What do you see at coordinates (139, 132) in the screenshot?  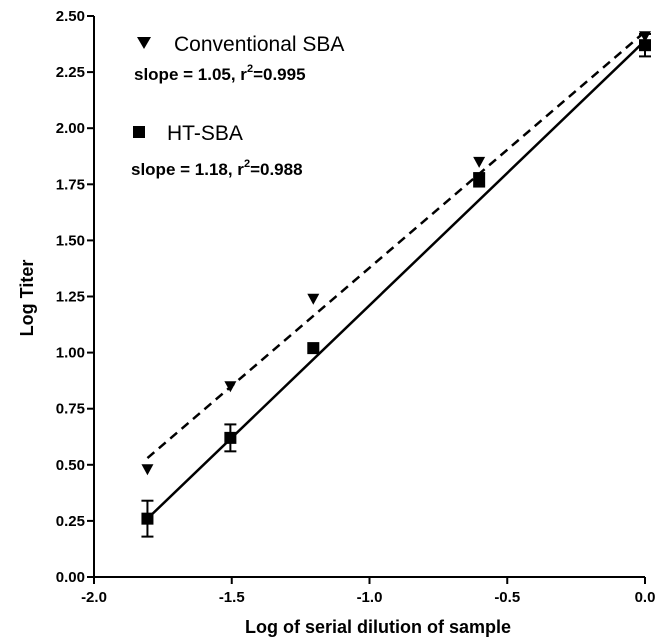 I see `legend-marker-ht-sba` at bounding box center [139, 132].